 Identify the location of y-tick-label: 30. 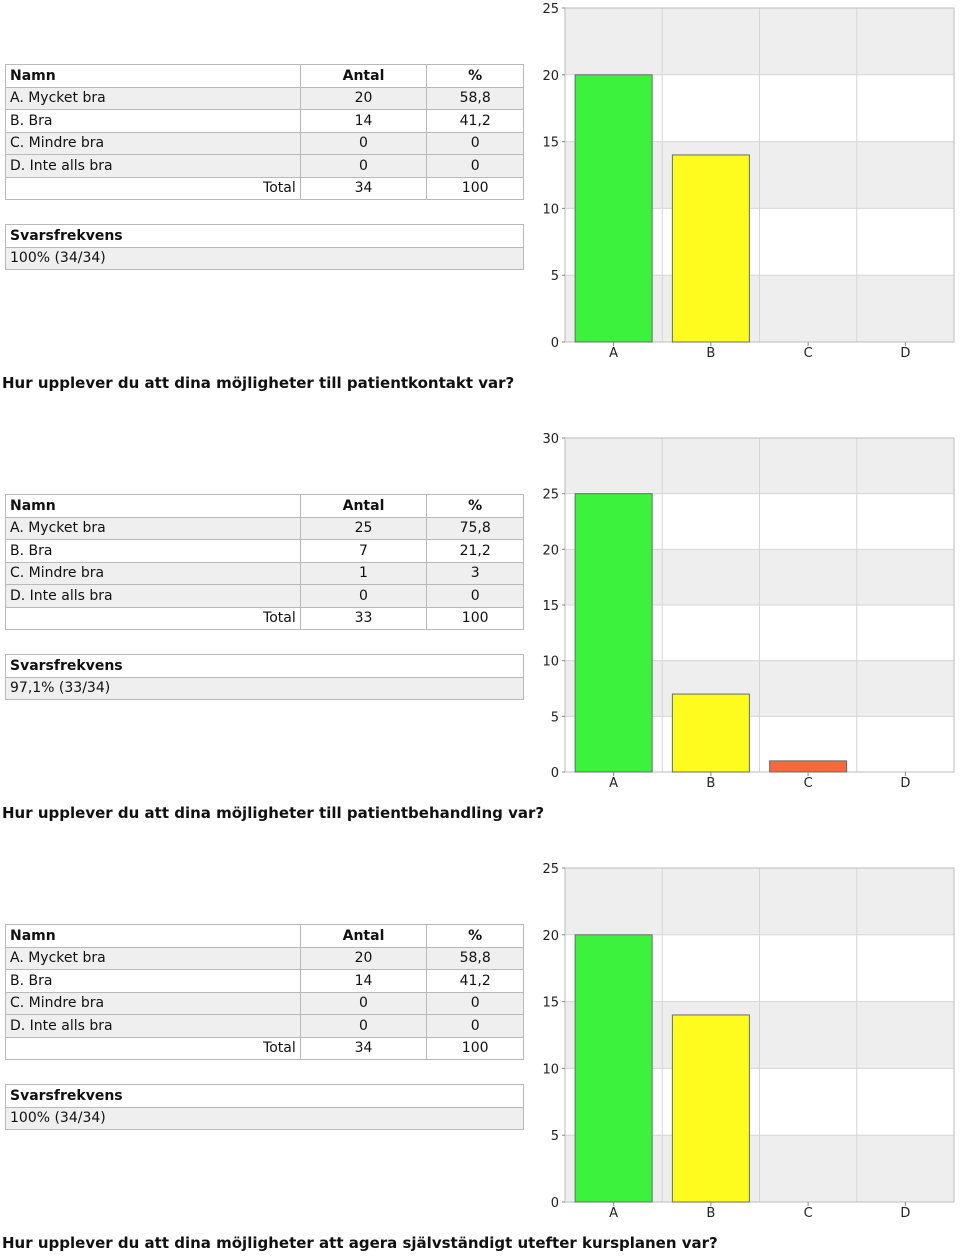
(550, 439).